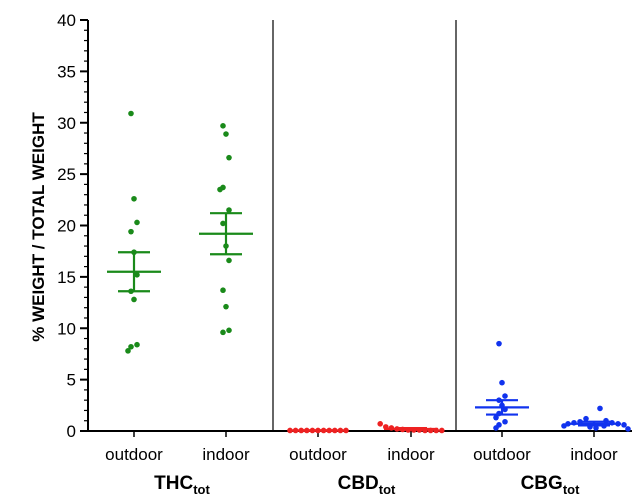 This screenshot has height=499, width=635. Describe the element at coordinates (66, 328) in the screenshot. I see `y-tick-label: 10` at that location.